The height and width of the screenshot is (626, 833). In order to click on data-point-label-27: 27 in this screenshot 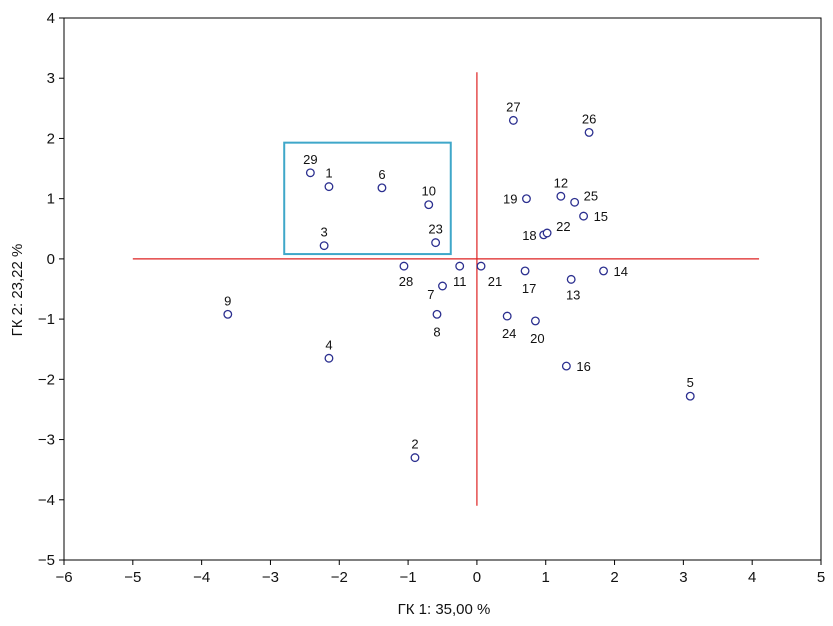, I will do `click(513, 106)`.